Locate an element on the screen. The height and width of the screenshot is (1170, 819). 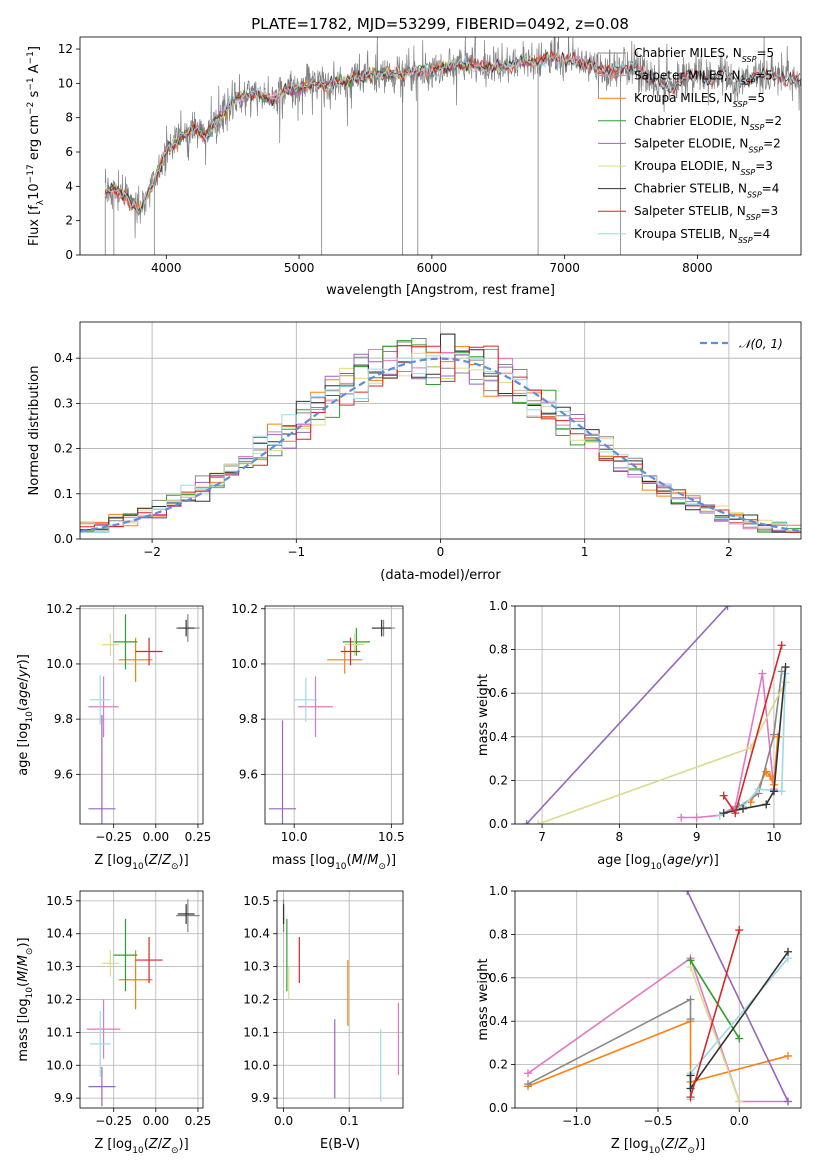
legend-label: Chabrier STELIB, NSSP=4 is located at coordinates (706, 191).